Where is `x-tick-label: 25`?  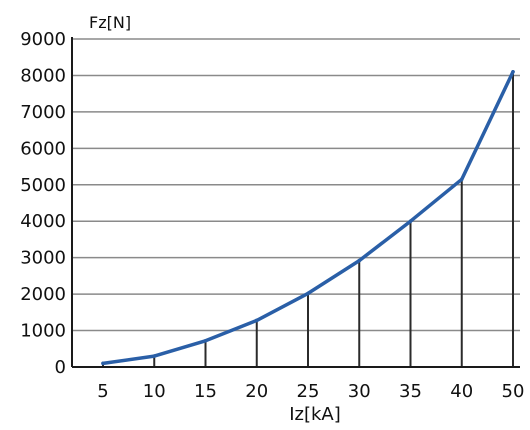 x-tick-label: 25 is located at coordinates (308, 391).